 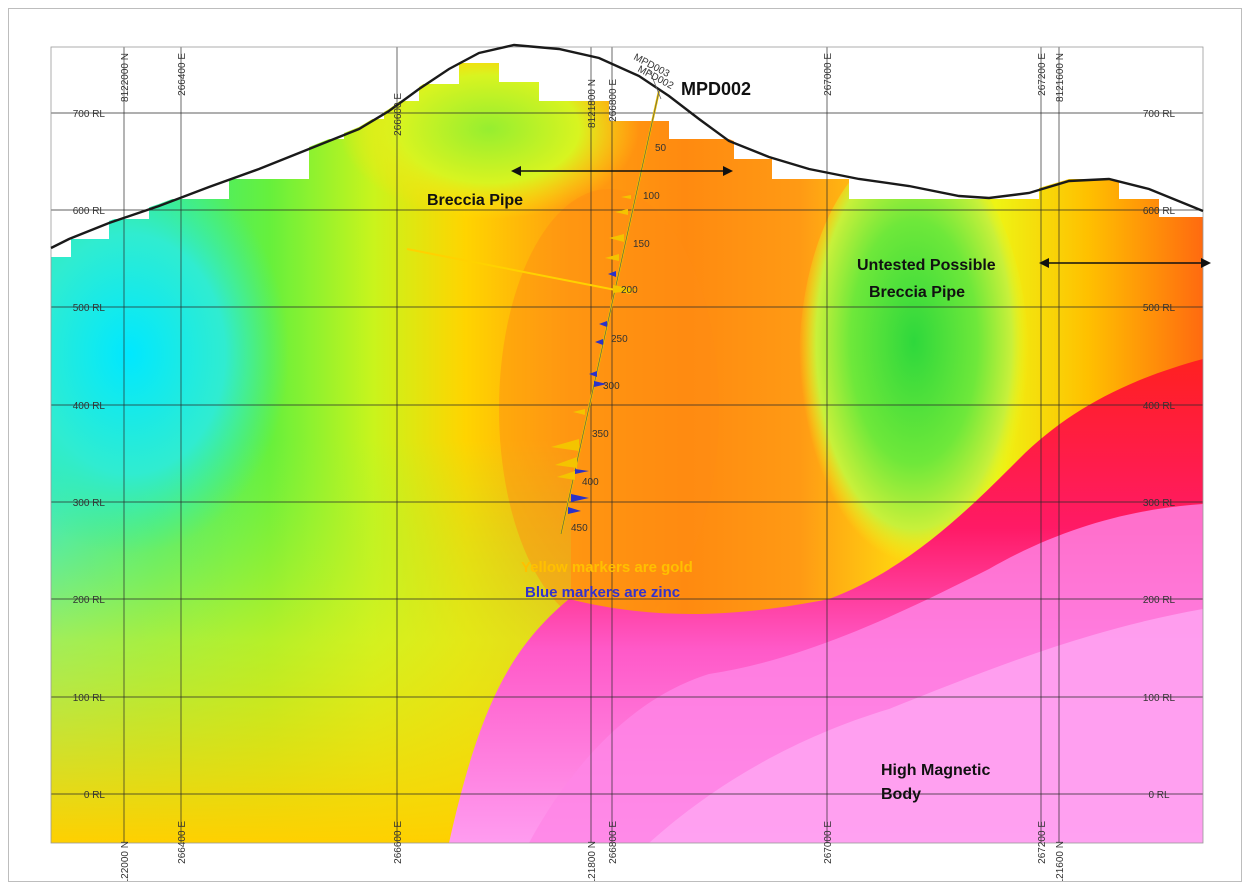 I want to click on gold-markers, so click(x=595, y=337).